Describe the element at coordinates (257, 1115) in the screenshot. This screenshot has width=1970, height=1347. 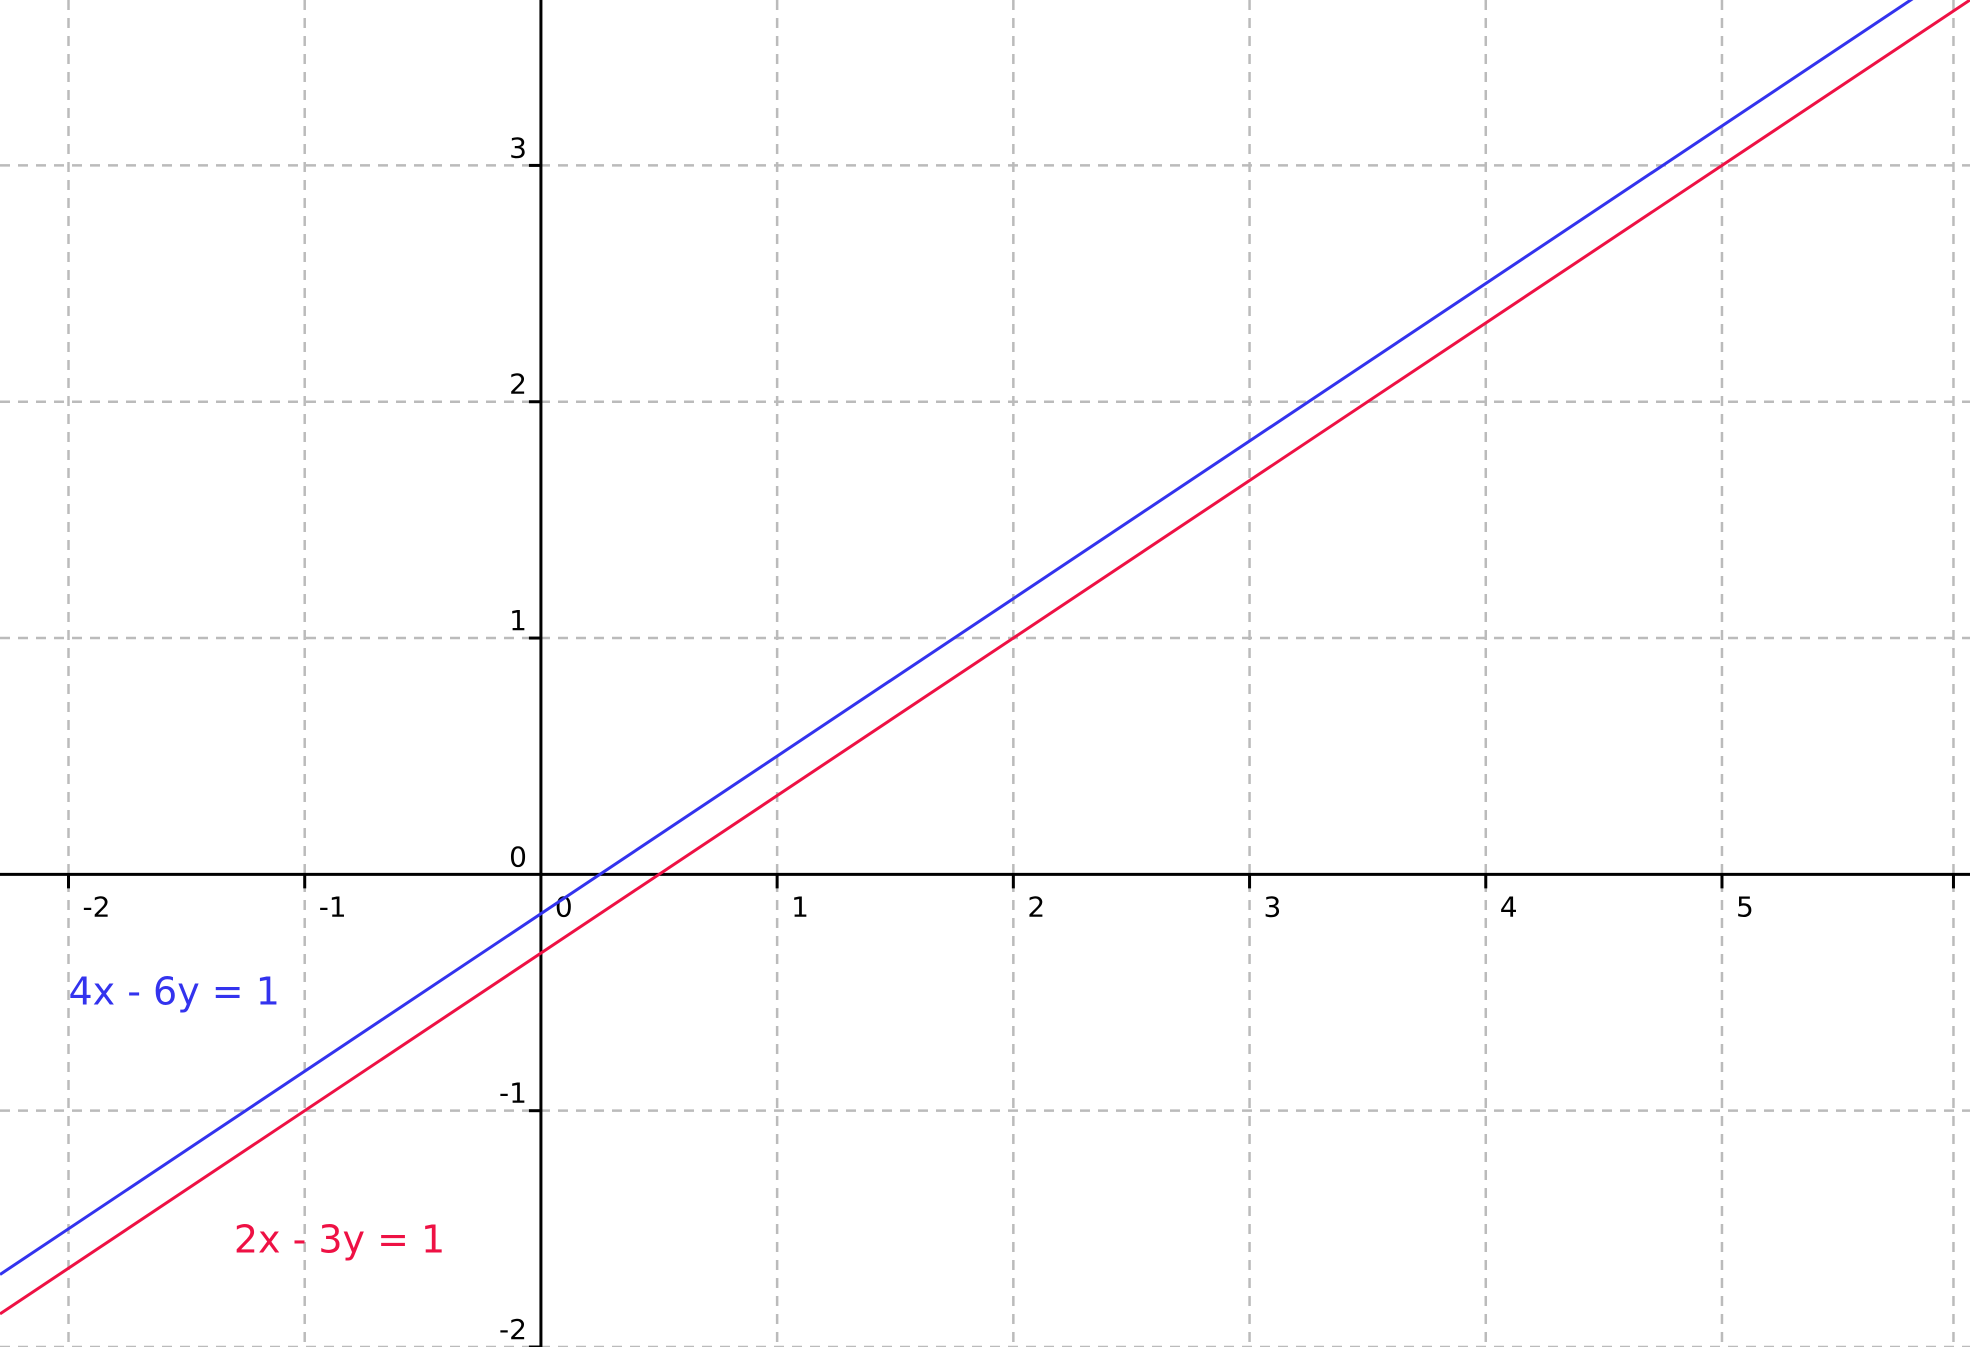
I see `series-labels: 4x - 6y = 1 2x - 3y = 1` at that location.